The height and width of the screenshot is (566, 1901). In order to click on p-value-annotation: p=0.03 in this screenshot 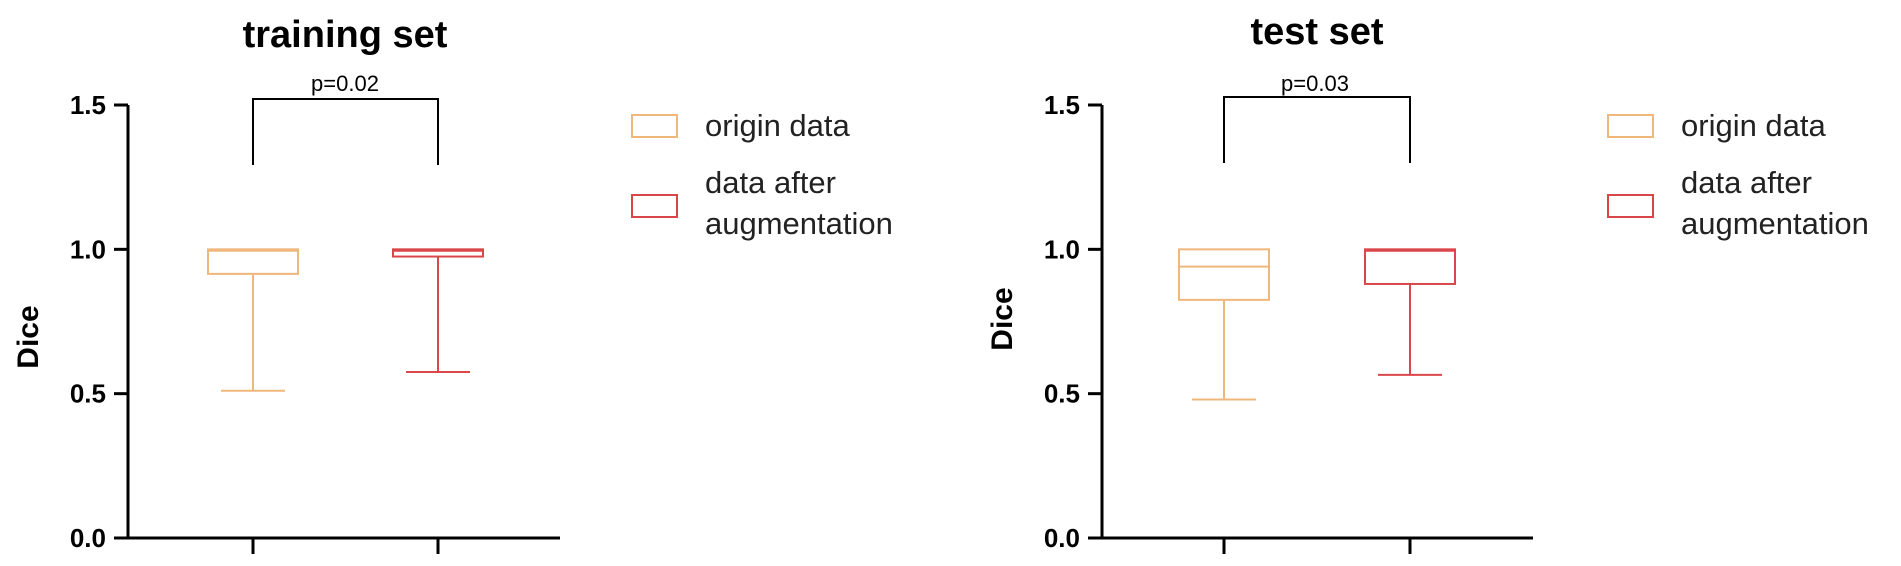, I will do `click(1315, 83)`.